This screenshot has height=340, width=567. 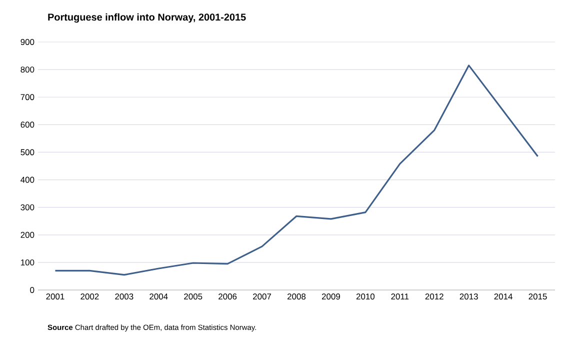 What do you see at coordinates (27, 42) in the screenshot?
I see `y-tick-label: 900` at bounding box center [27, 42].